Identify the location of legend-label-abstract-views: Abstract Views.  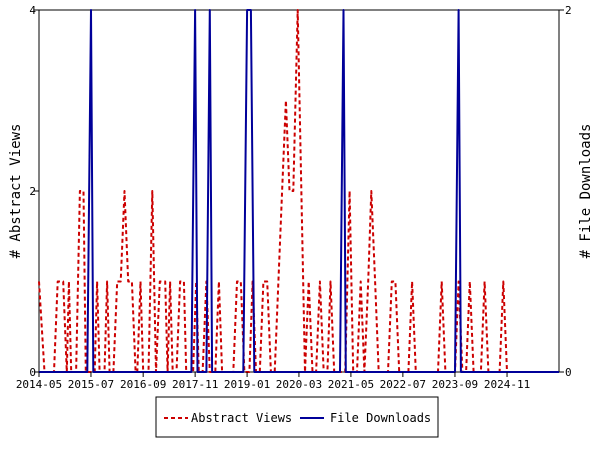
(241, 418).